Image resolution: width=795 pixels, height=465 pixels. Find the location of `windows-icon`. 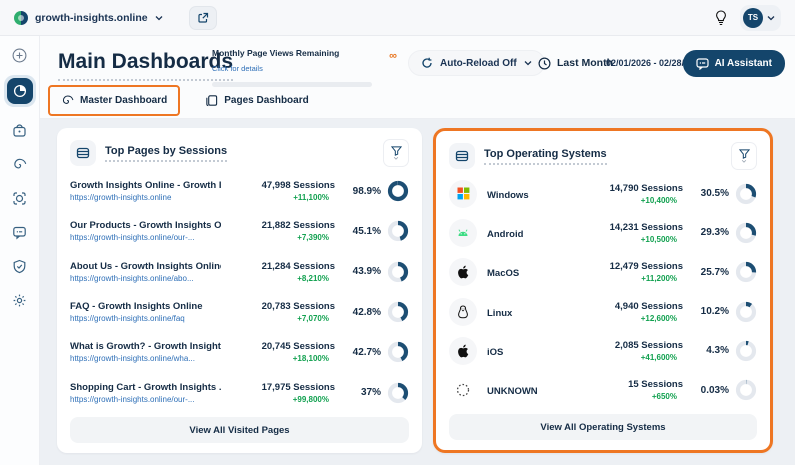

windows-icon is located at coordinates (463, 193).